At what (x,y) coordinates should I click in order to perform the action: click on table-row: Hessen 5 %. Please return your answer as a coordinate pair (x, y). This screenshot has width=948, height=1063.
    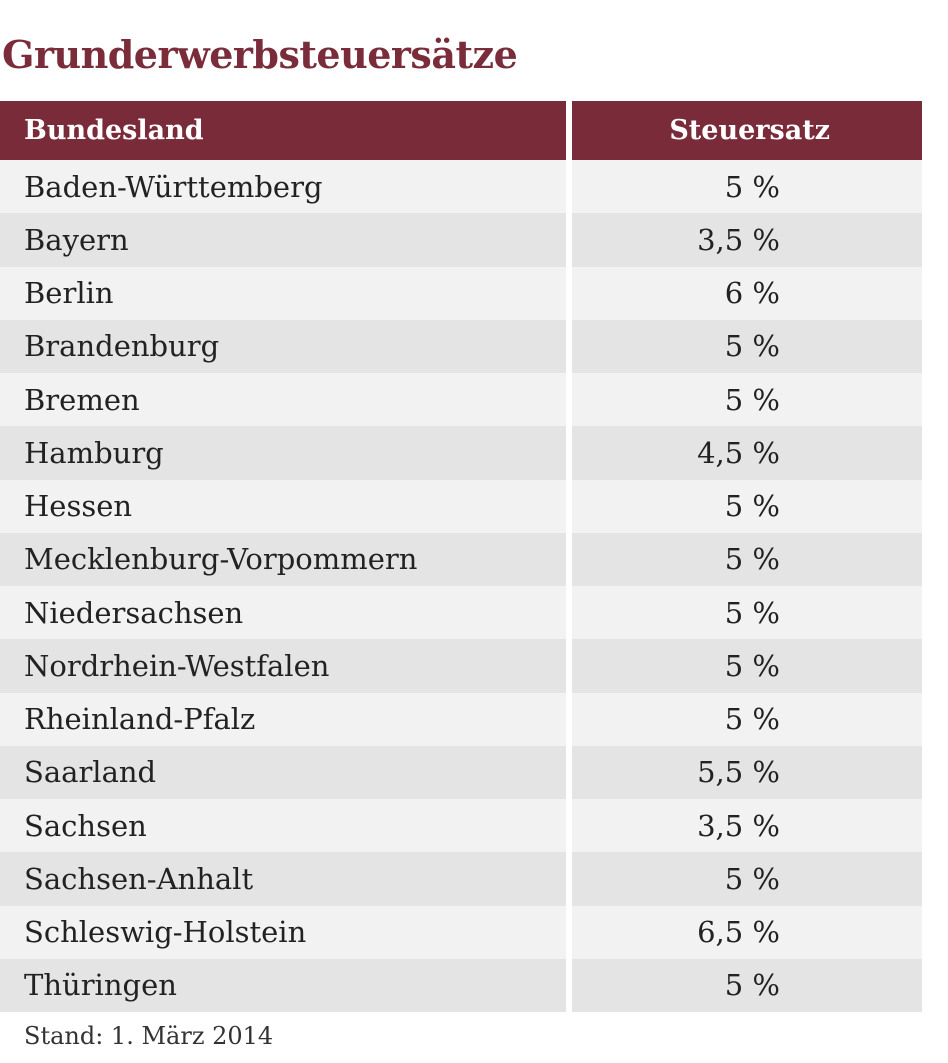
    Looking at the image, I should click on (461, 506).